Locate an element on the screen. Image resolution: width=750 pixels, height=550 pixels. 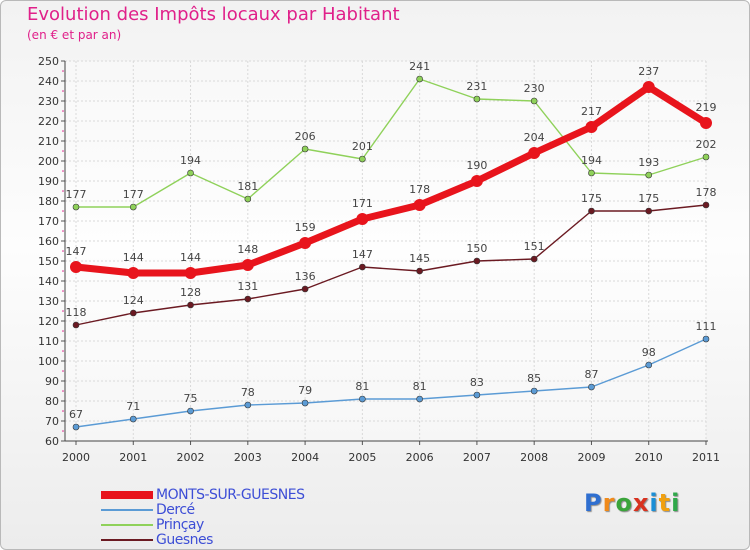
y-tick-label: 200 is located at coordinates (48, 161).